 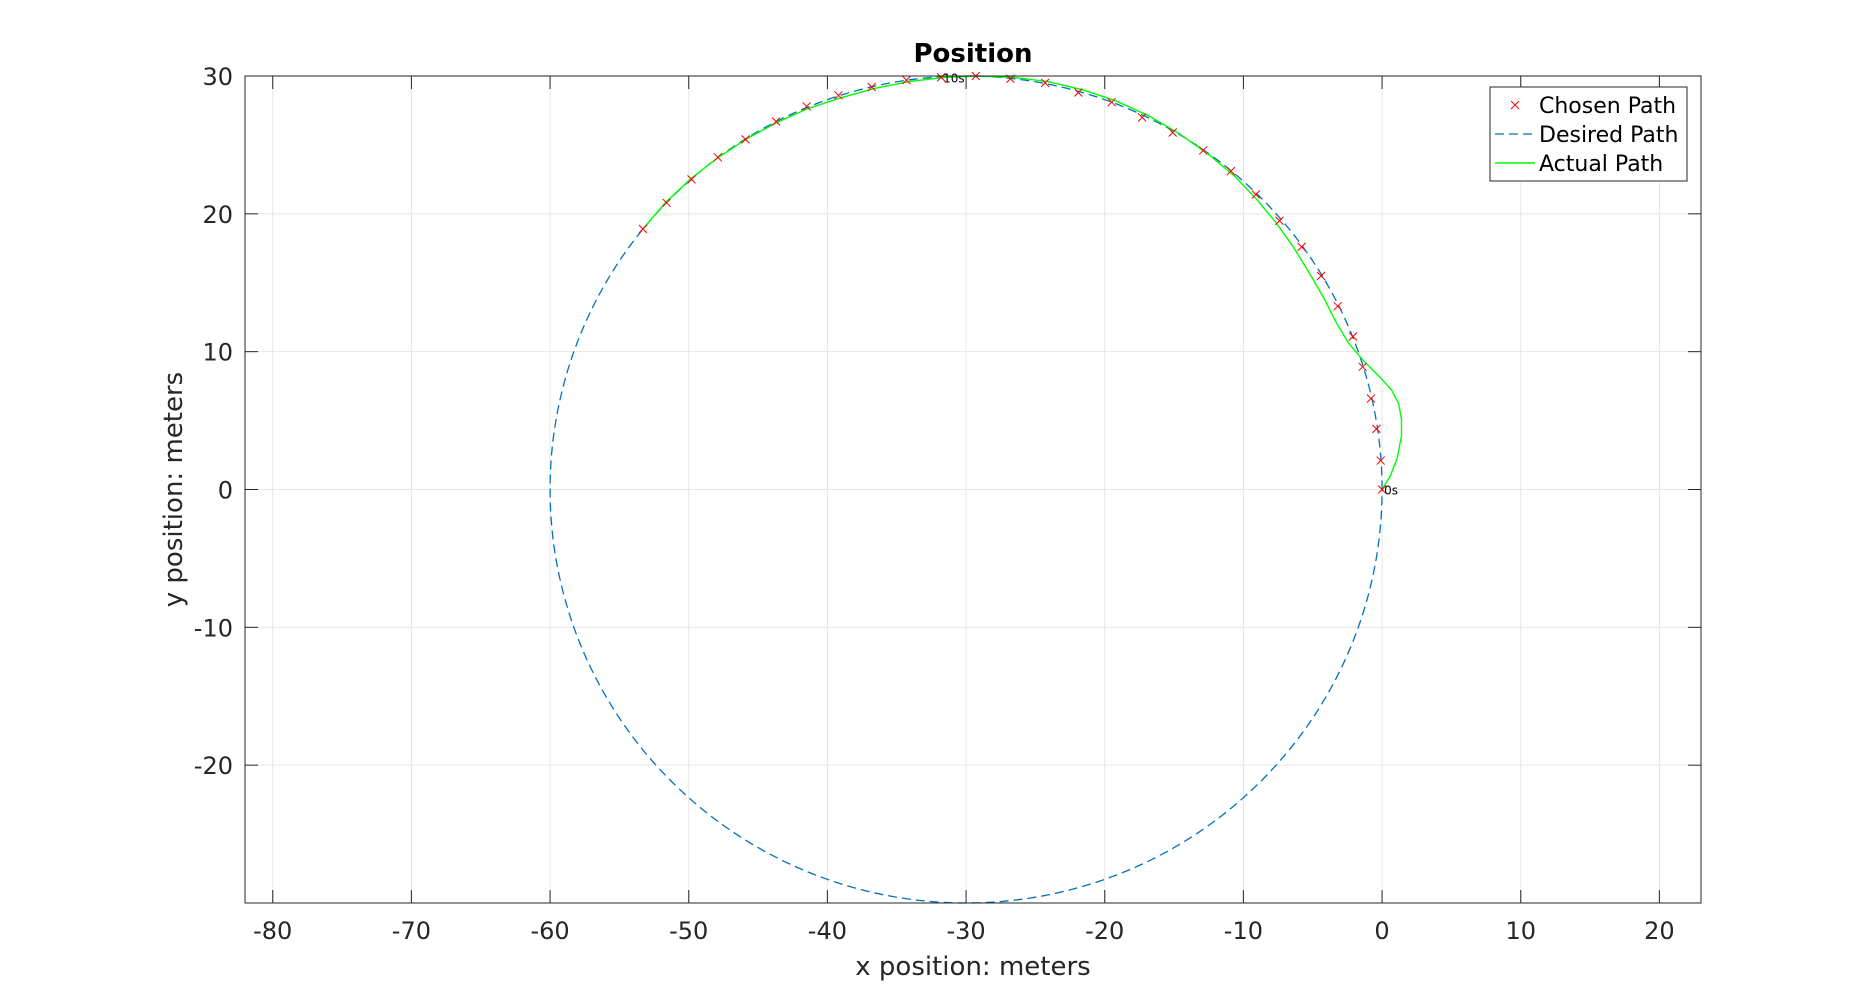 I want to click on y-tick-label: -20, so click(x=213, y=766).